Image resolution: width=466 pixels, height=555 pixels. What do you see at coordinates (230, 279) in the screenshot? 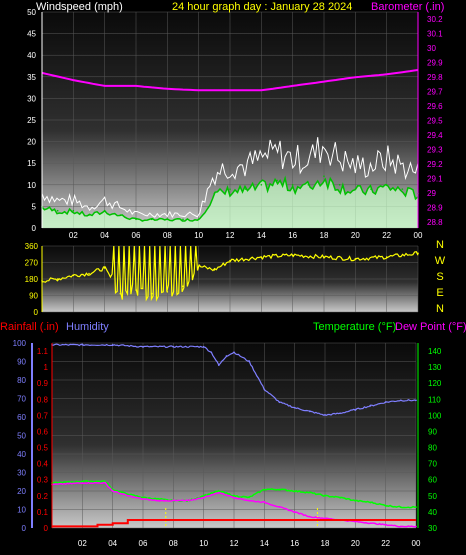
I see `wind-dir-grid` at bounding box center [230, 279].